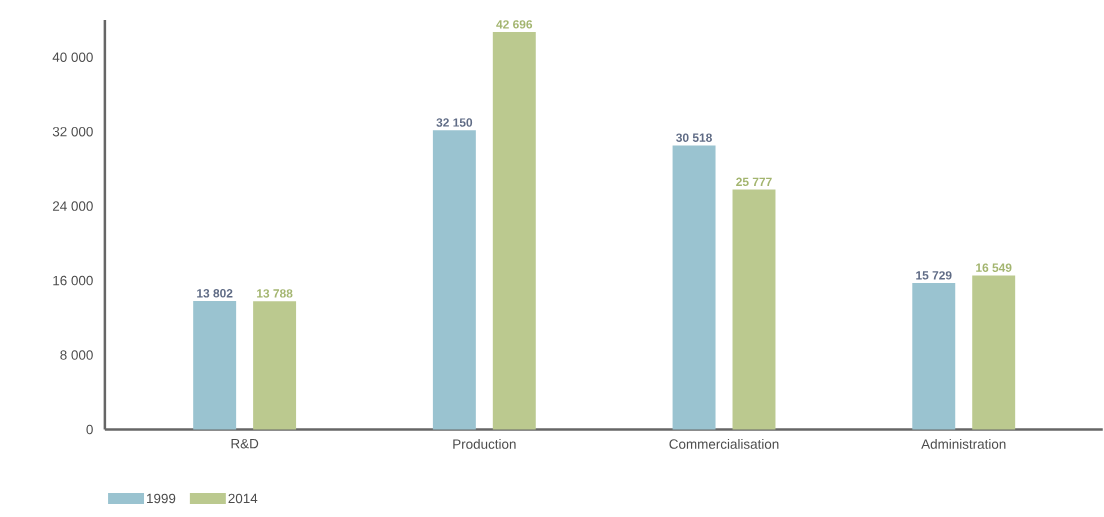 Image resolution: width=1104 pixels, height=517 pixels. Describe the element at coordinates (454, 122) in the screenshot. I see `data-label: 32 150` at that location.